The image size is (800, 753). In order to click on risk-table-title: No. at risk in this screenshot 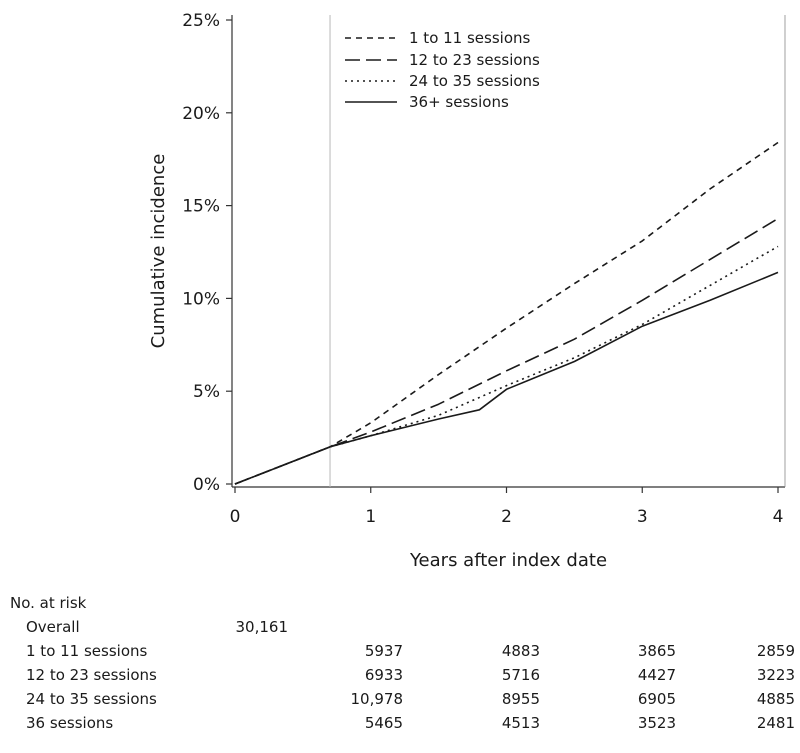, I will do `click(48, 603)`.